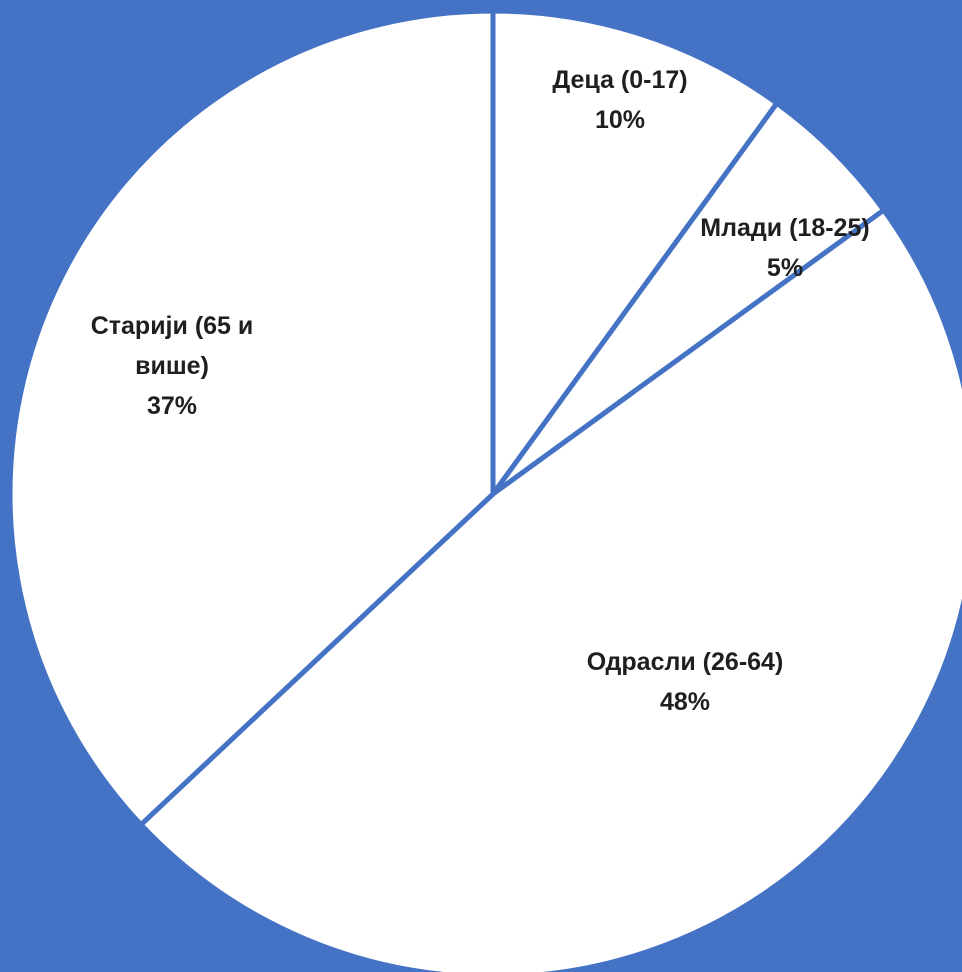  Describe the element at coordinates (785, 268) in the screenshot. I see `slice-value-label: 5%` at that location.